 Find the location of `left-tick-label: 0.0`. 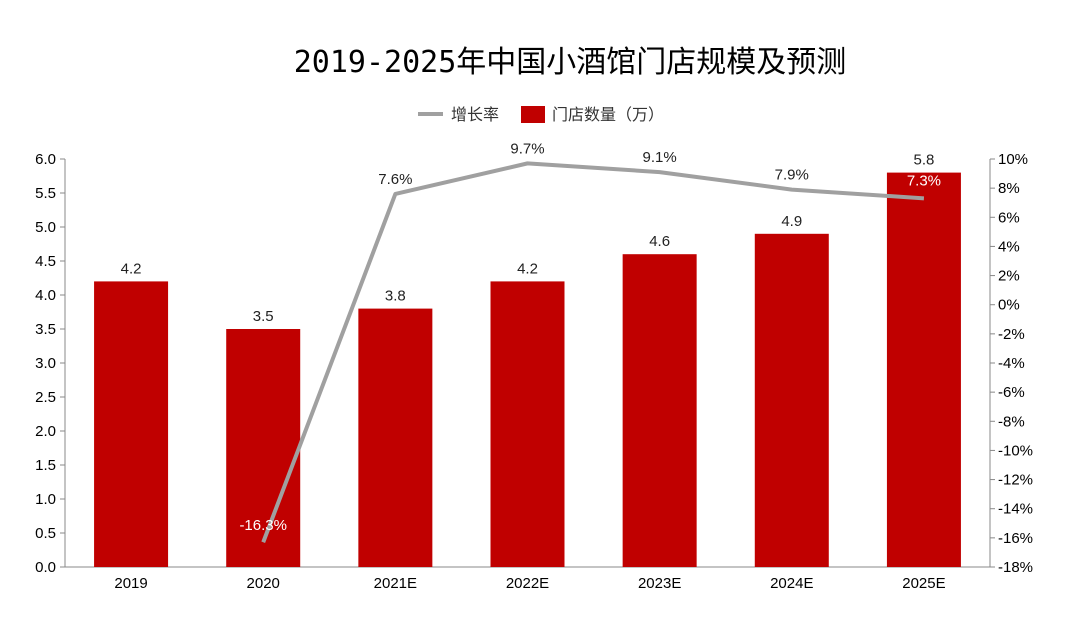

left-tick-label: 0.0 is located at coordinates (45, 567).